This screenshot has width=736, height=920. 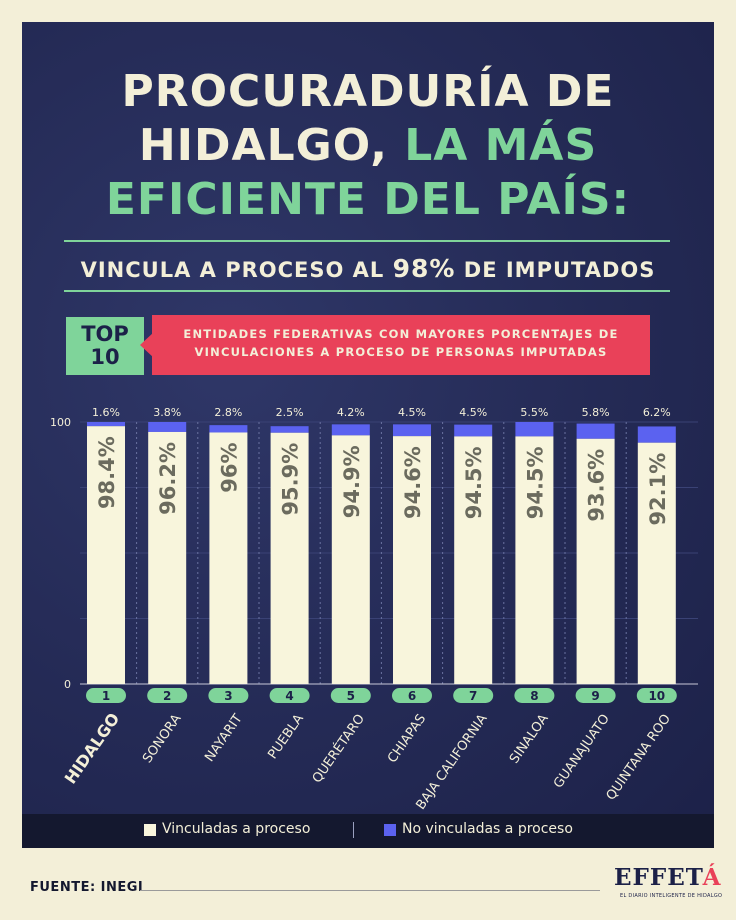 What do you see at coordinates (534, 412) in the screenshot?
I see `data-label-no-vinculadas: 5.5%` at bounding box center [534, 412].